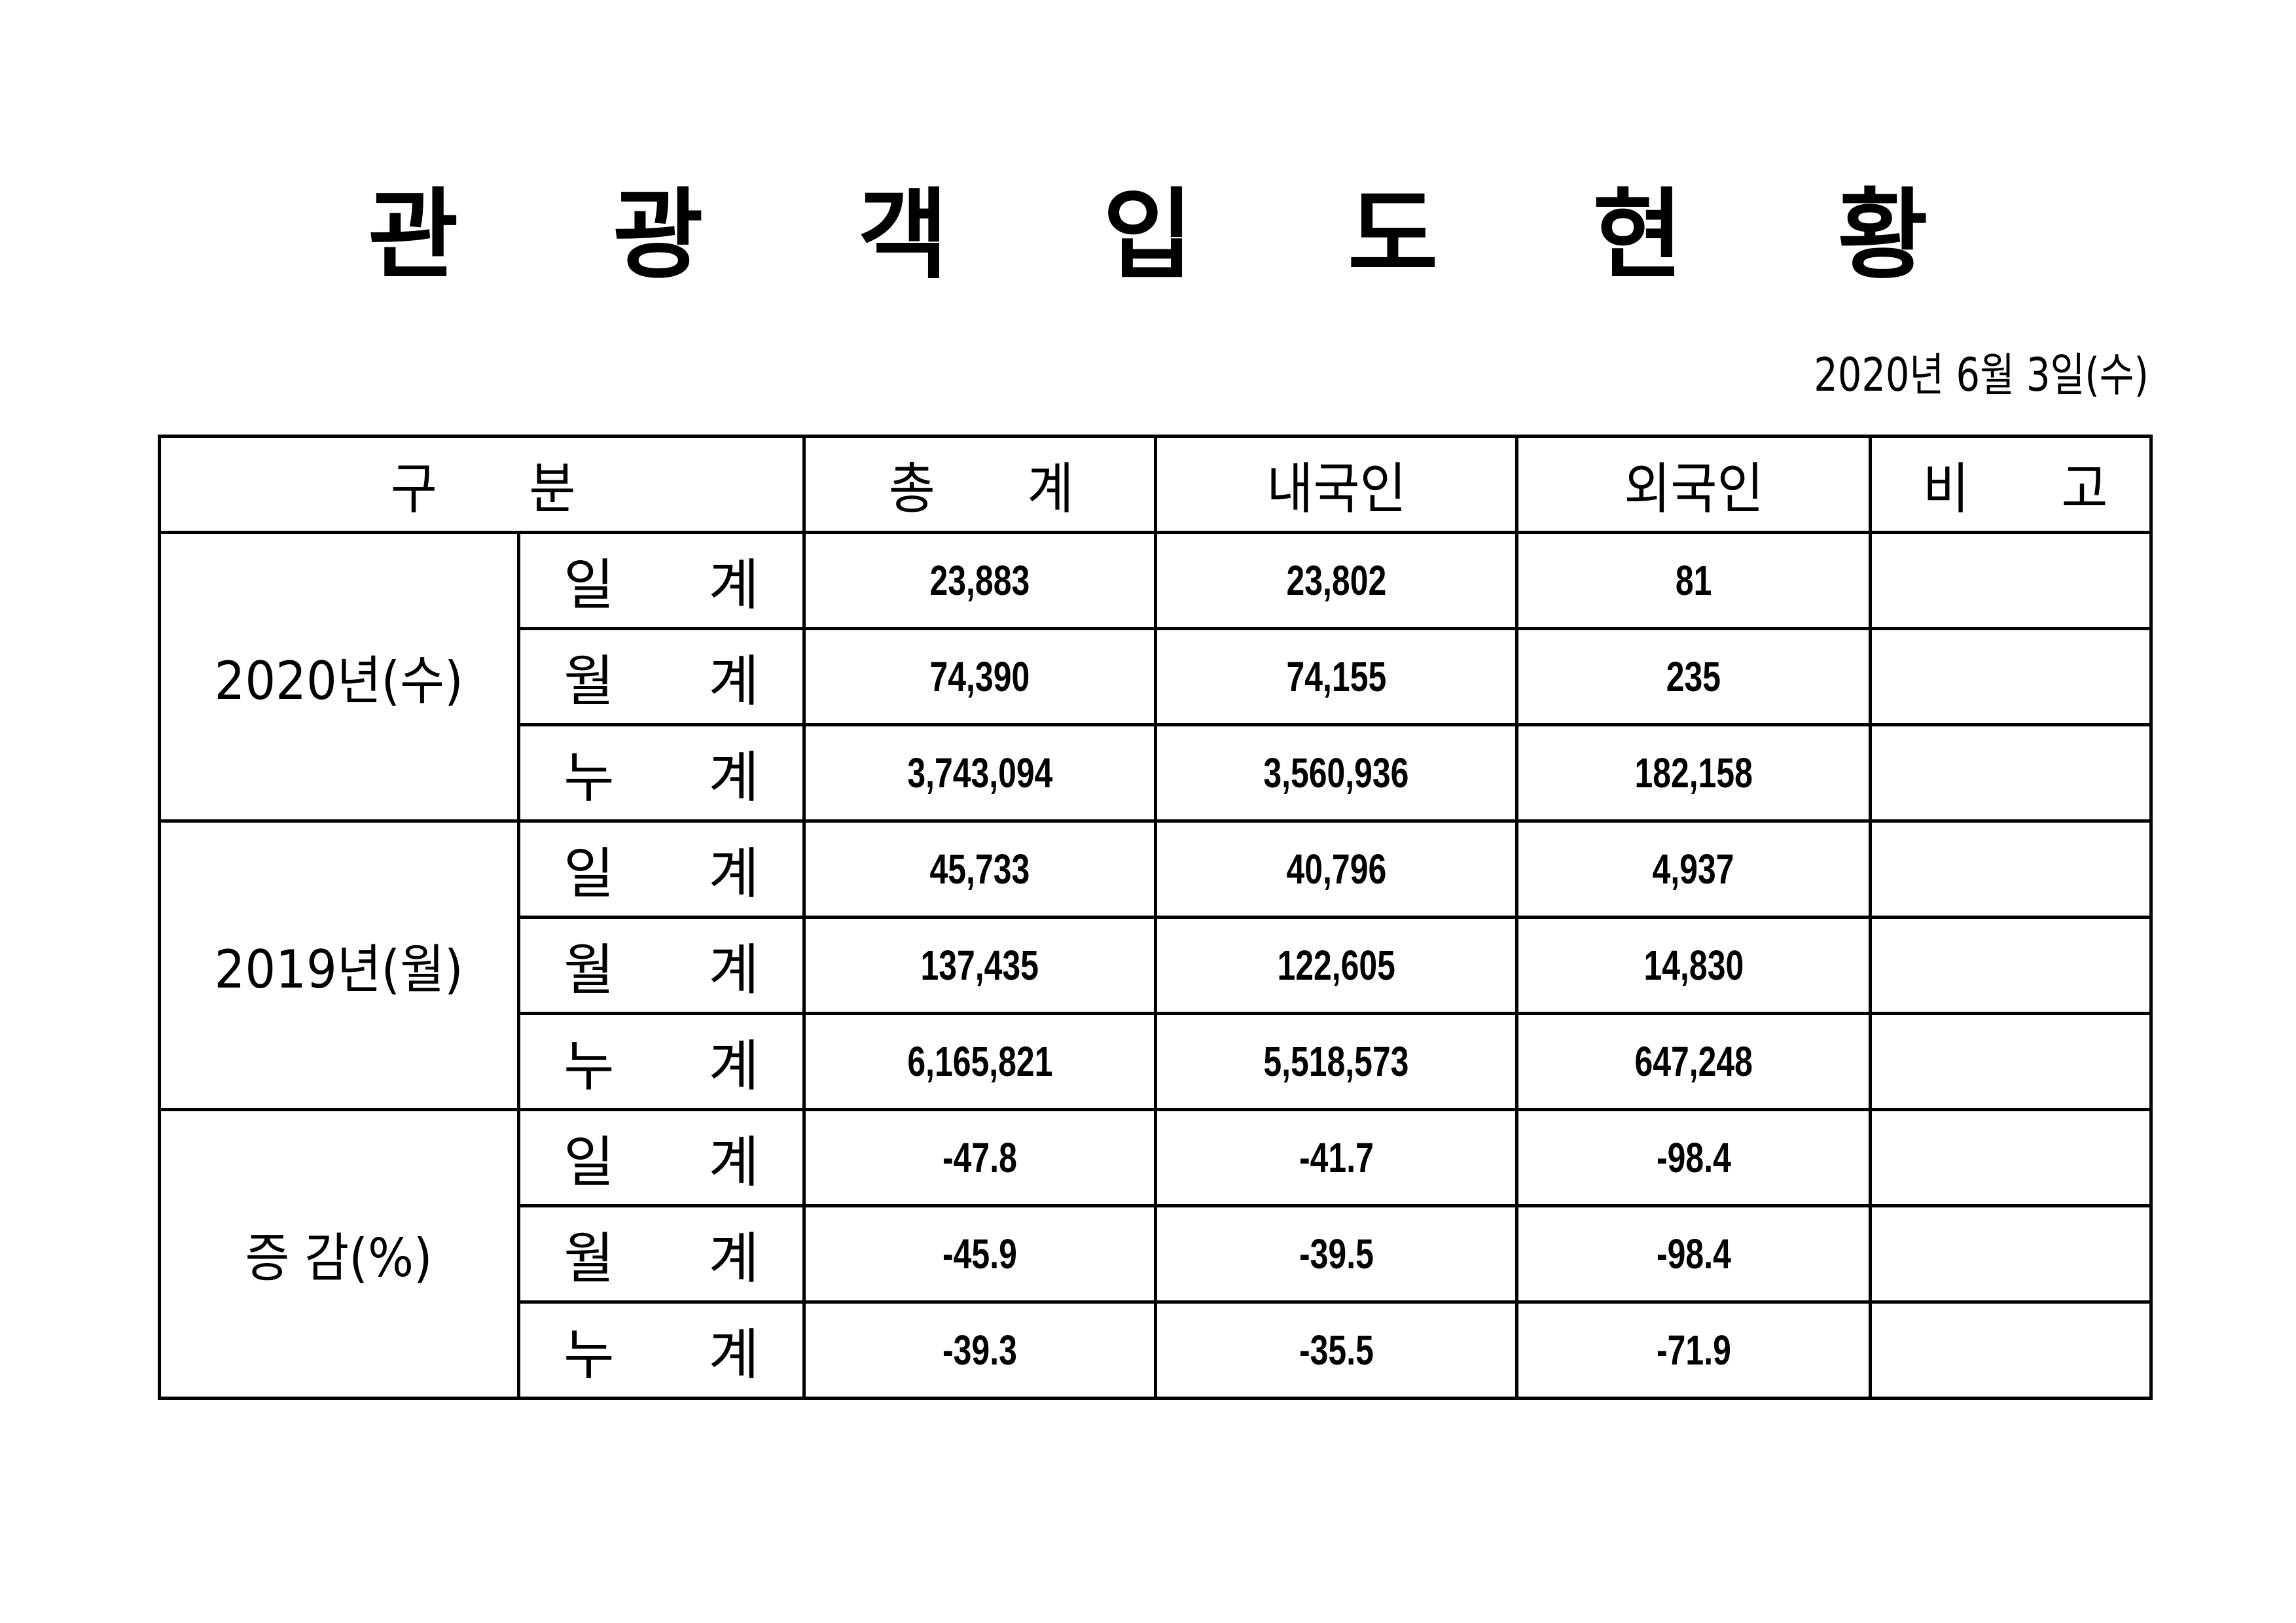 Image resolution: width=2296 pixels, height=1623 pixels. What do you see at coordinates (1336, 676) in the screenshot?
I see `cell-domestic: 74,155` at bounding box center [1336, 676].